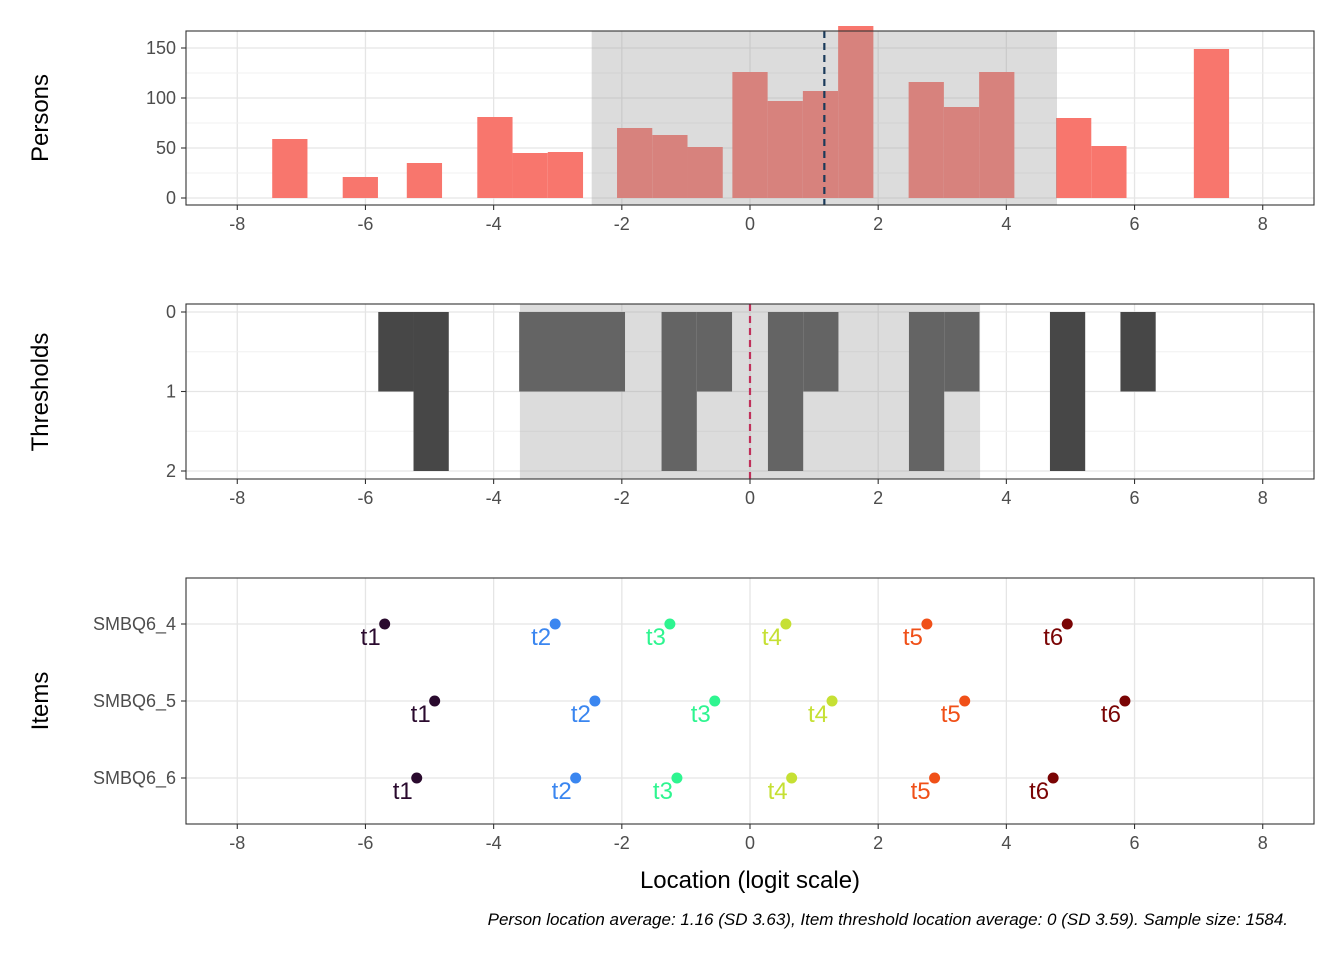 This screenshot has width=1344, height=960. Describe the element at coordinates (161, 98) in the screenshot. I see `persons-y-tick-label: 100` at that location.